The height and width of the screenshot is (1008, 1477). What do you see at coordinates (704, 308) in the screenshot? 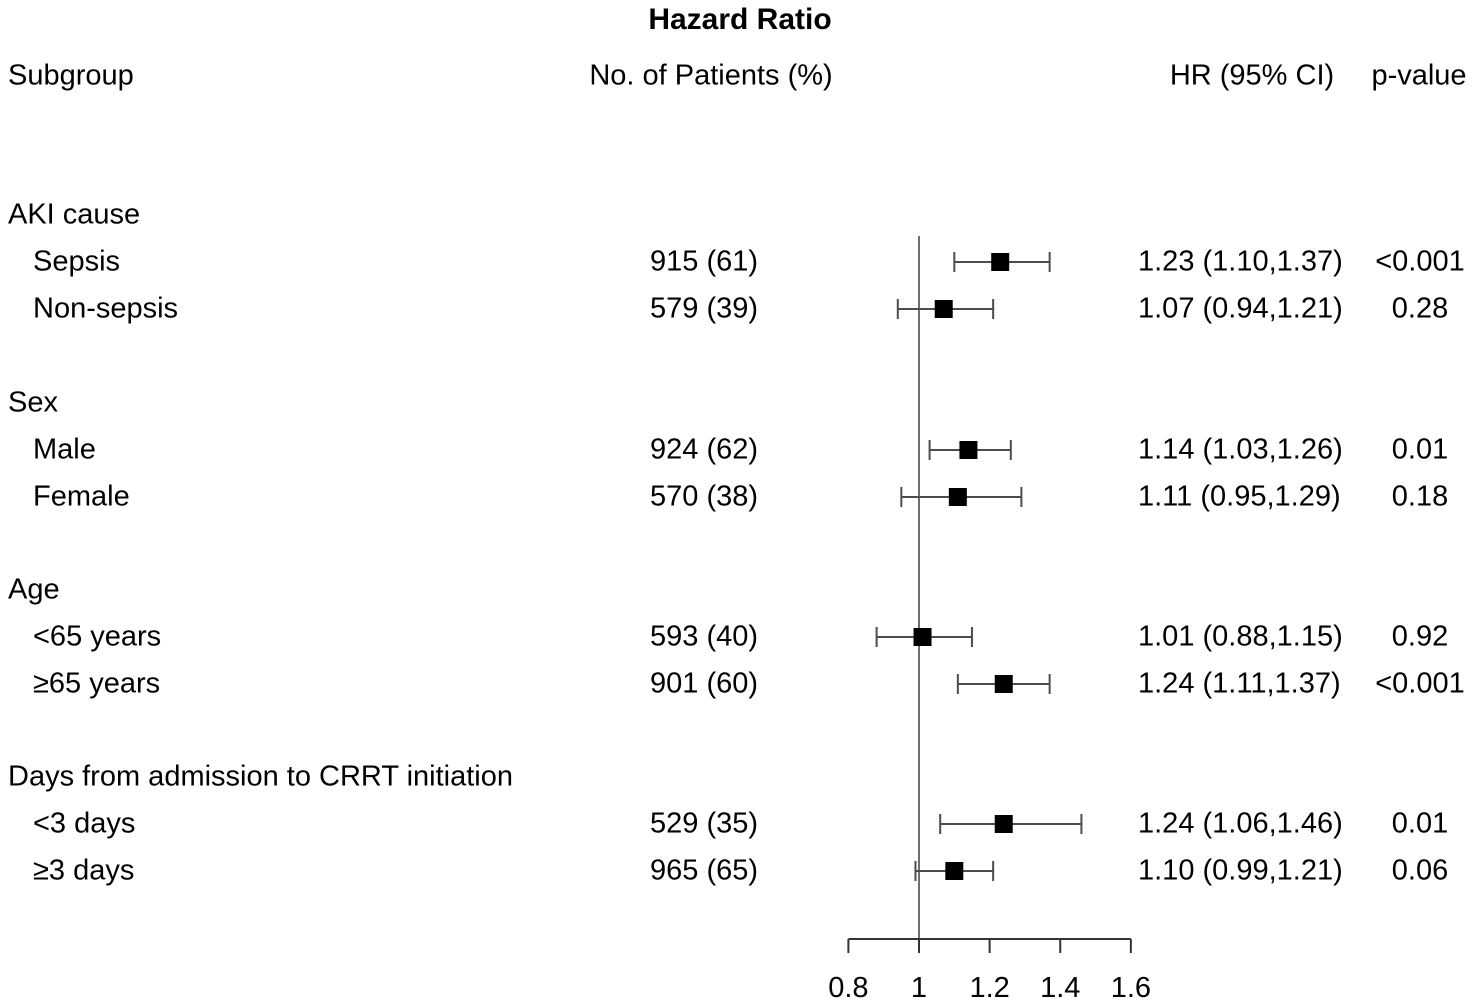
I see `row-patients: 579 (39)` at bounding box center [704, 308].